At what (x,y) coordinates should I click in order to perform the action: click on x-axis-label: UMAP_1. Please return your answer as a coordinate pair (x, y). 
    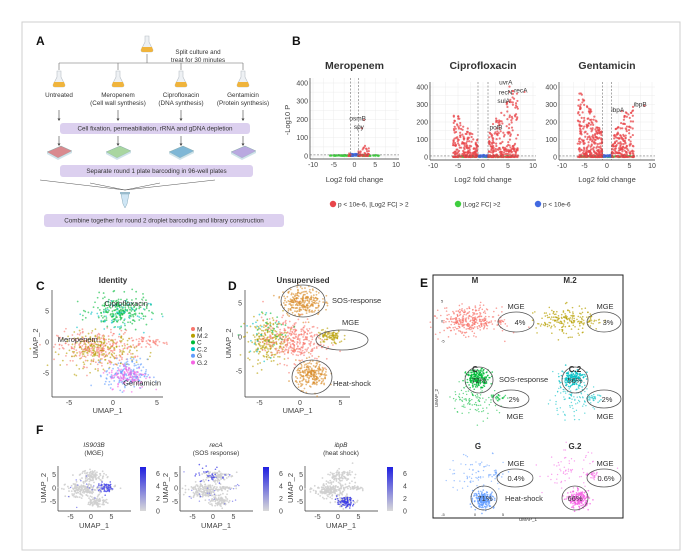
    Looking at the image, I should click on (107, 410).